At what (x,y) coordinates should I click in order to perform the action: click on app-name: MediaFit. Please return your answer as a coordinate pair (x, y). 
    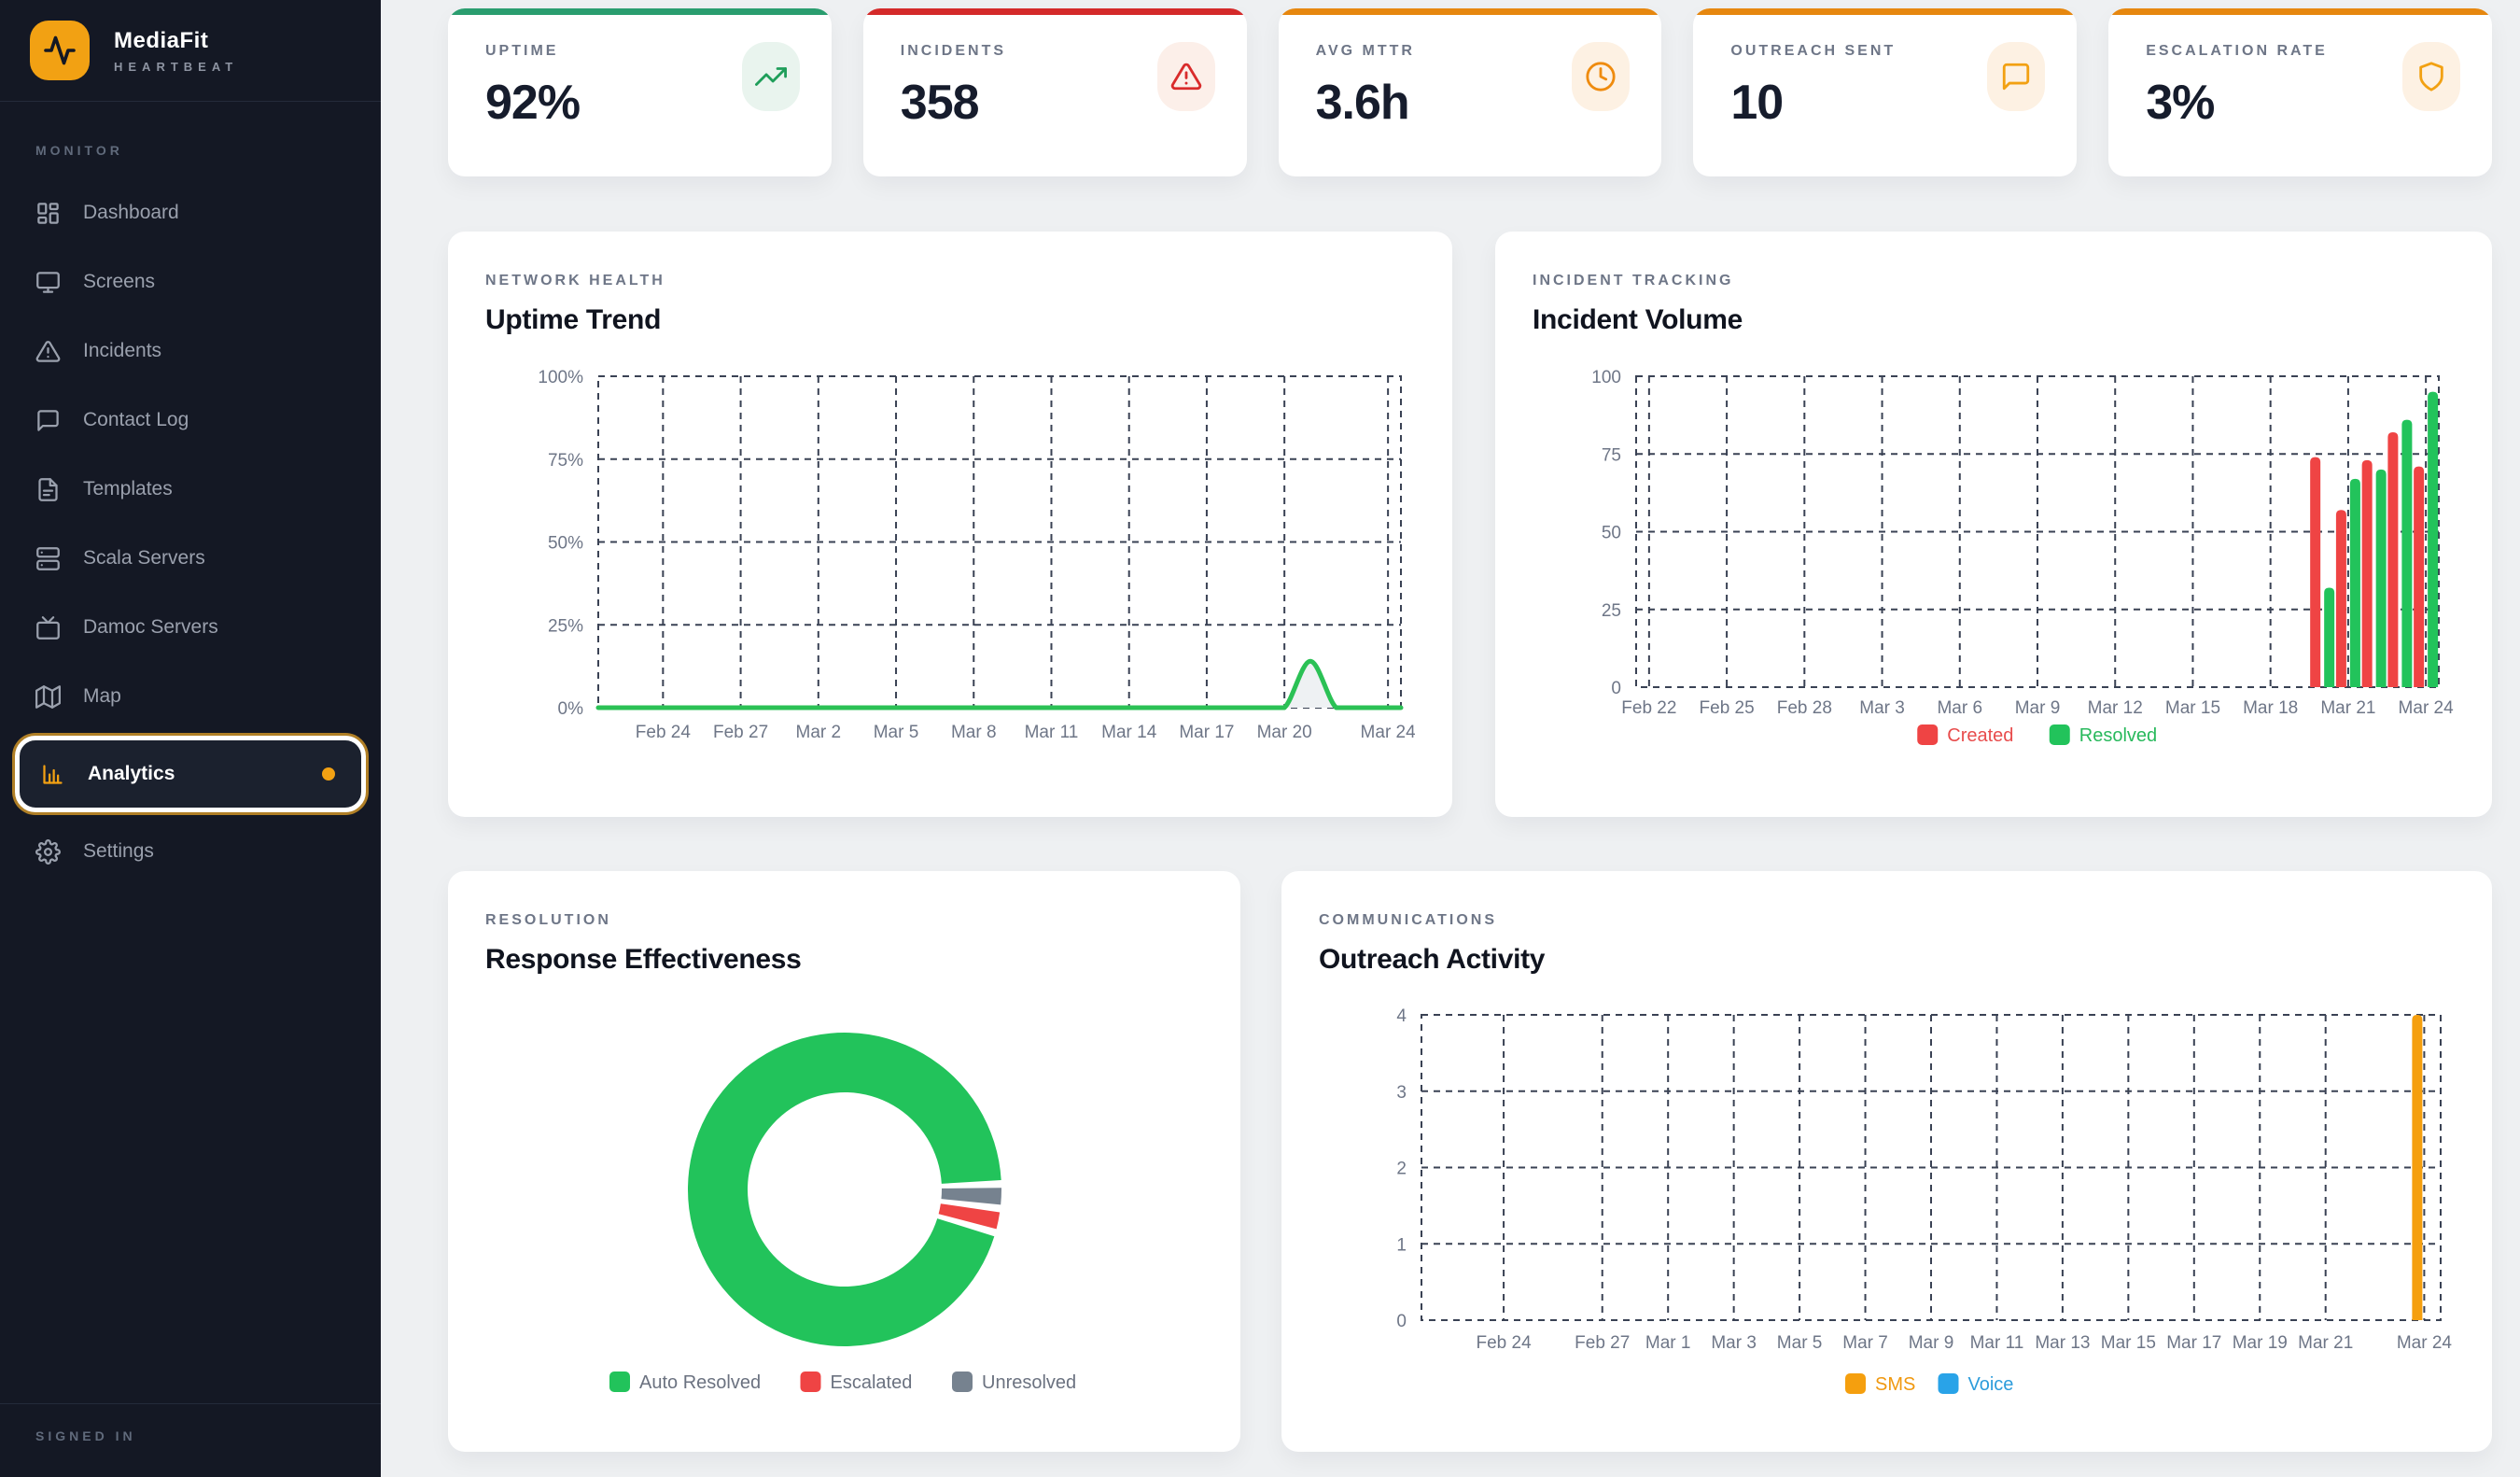
    Looking at the image, I should click on (161, 40).